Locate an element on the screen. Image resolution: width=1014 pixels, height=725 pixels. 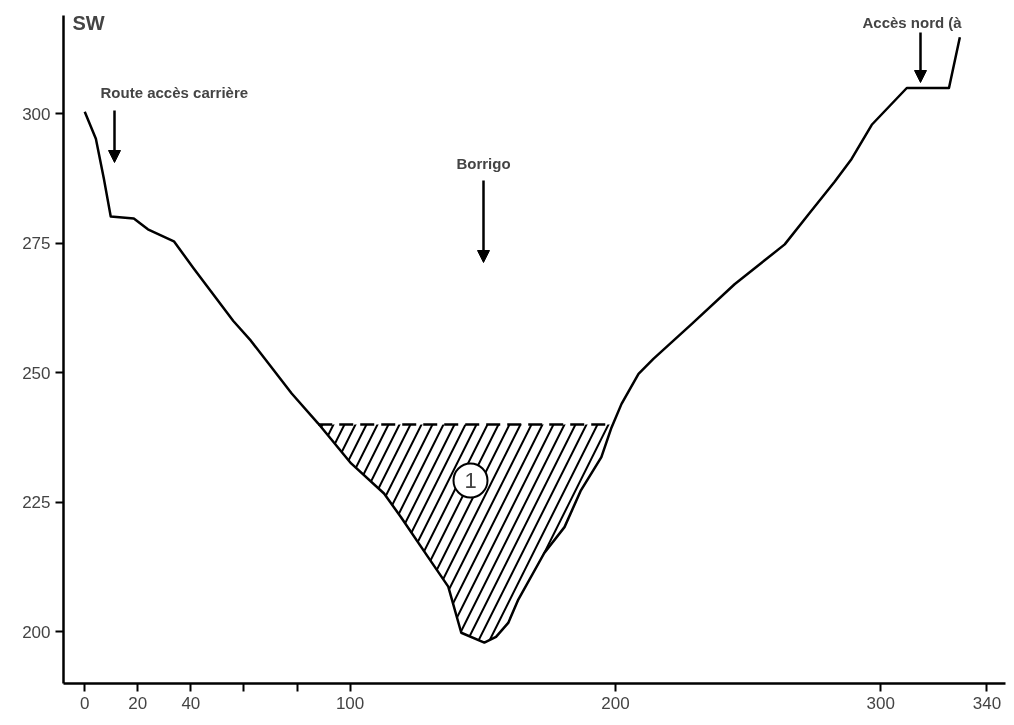
chart-title: SW is located at coordinates (88, 22).